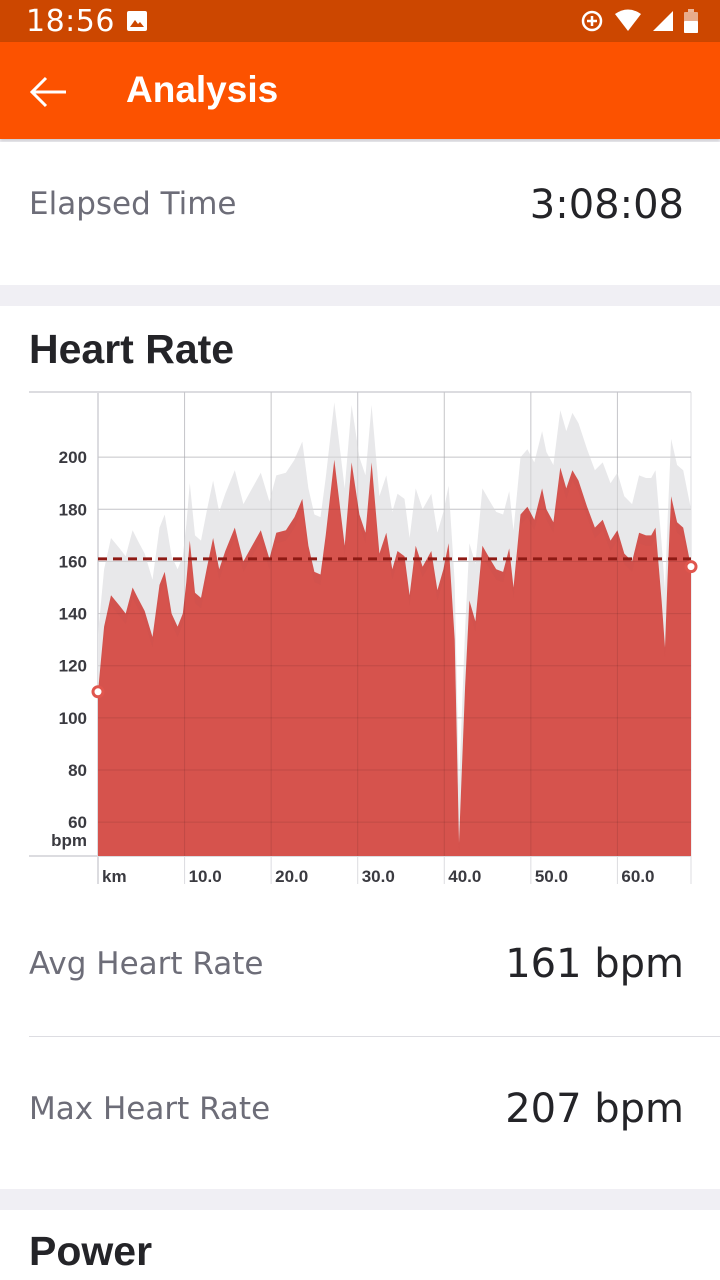 Image resolution: width=720 pixels, height=1280 pixels. I want to click on wifi-icon, so click(628, 20).